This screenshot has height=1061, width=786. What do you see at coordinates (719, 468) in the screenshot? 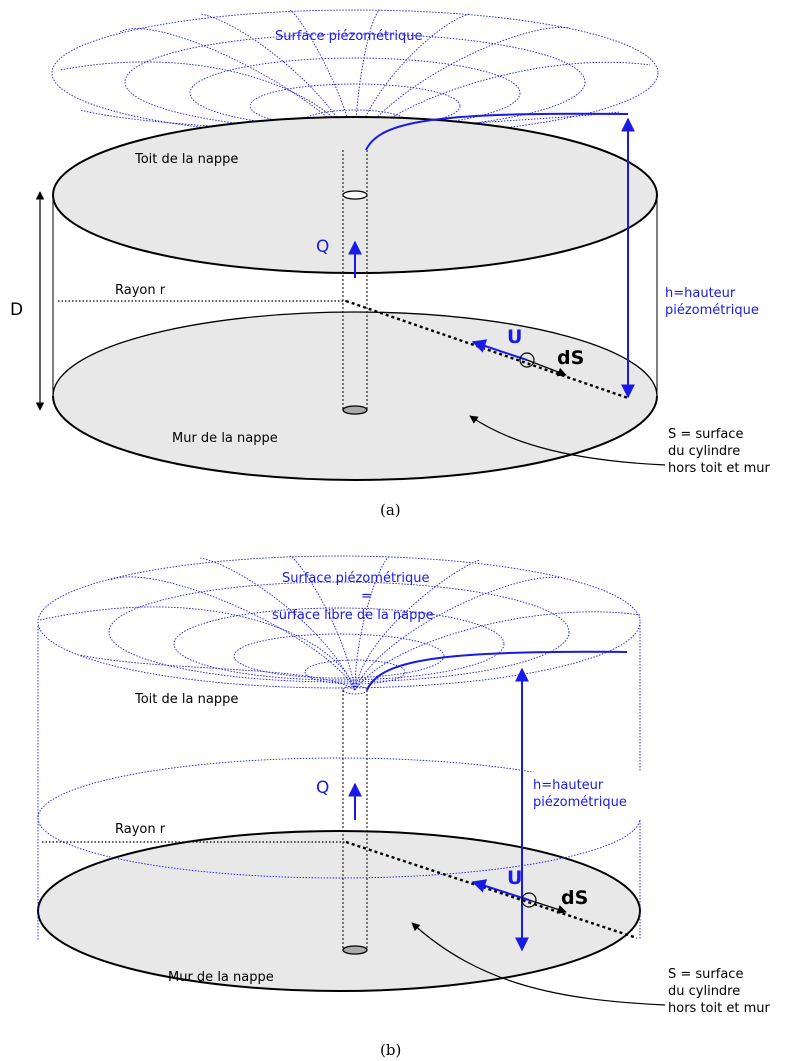
I see `surface-note-a-3: hors toit et mur` at bounding box center [719, 468].